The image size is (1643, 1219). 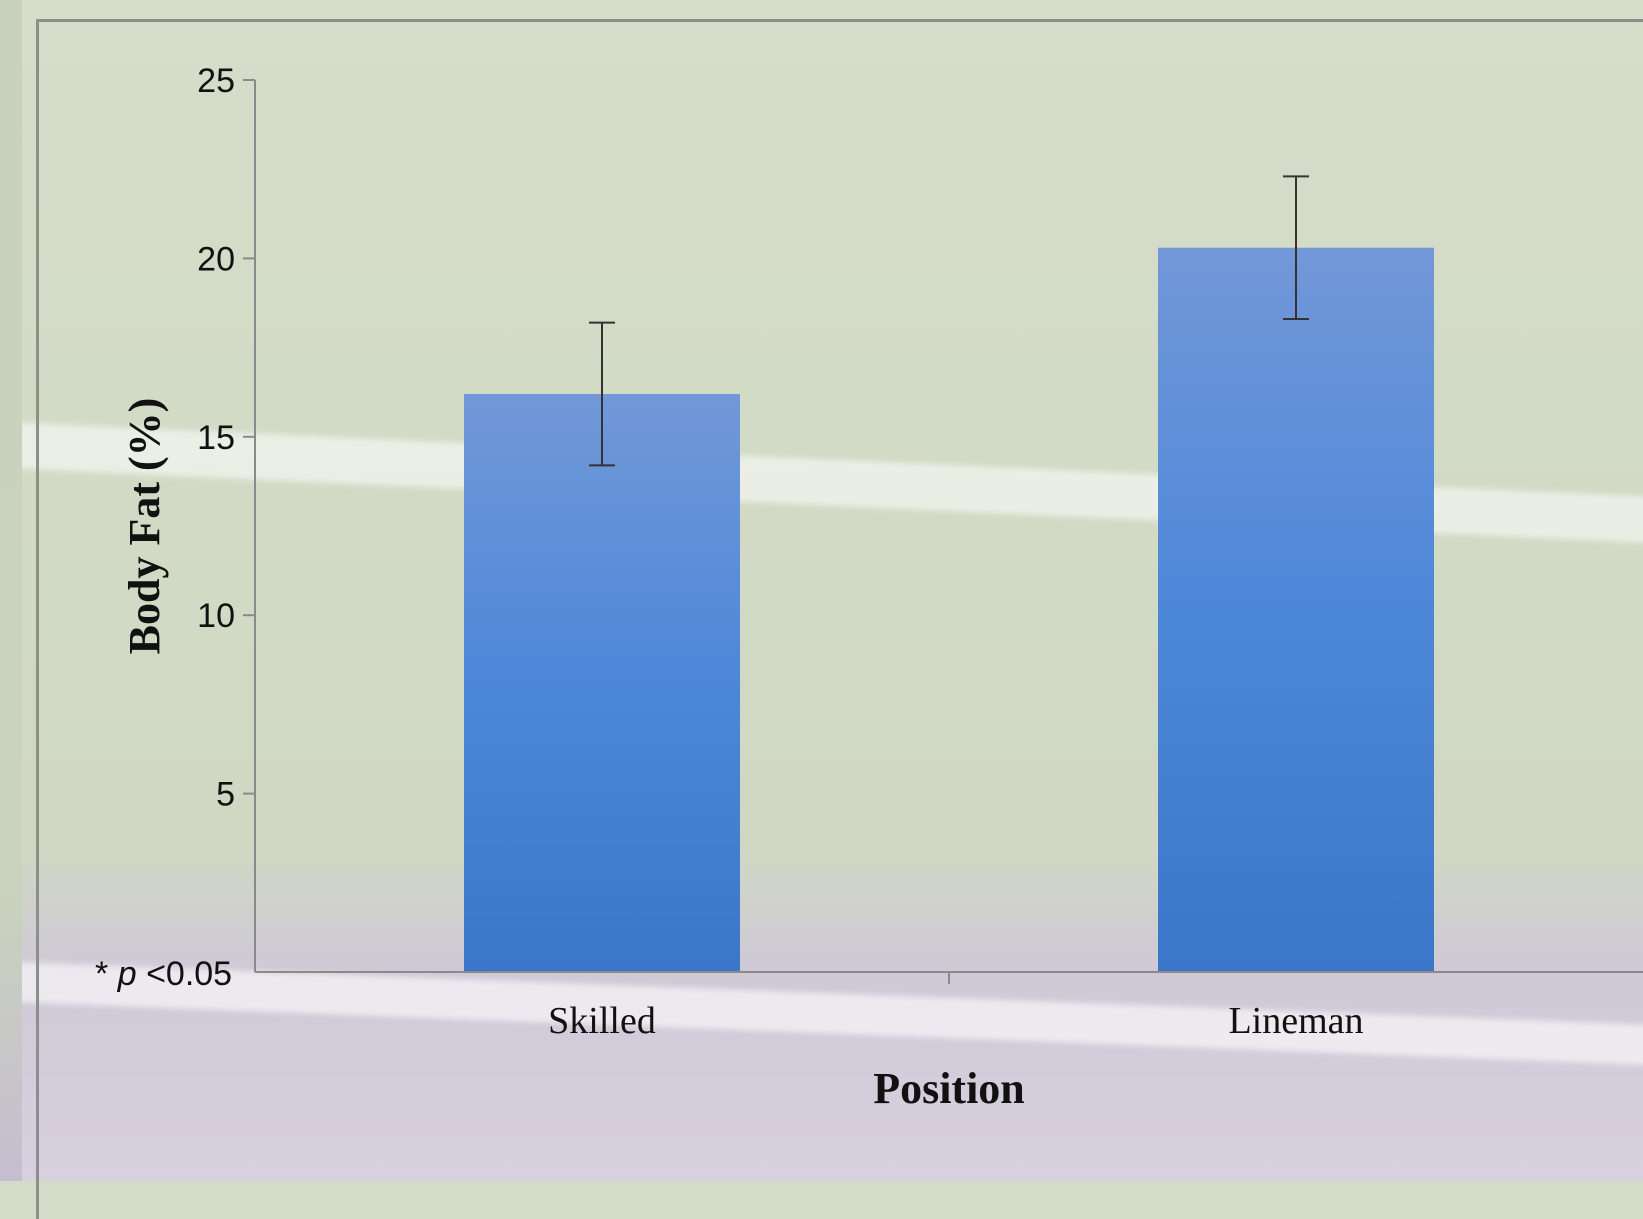 What do you see at coordinates (1296, 610) in the screenshot?
I see `bar-lineman` at bounding box center [1296, 610].